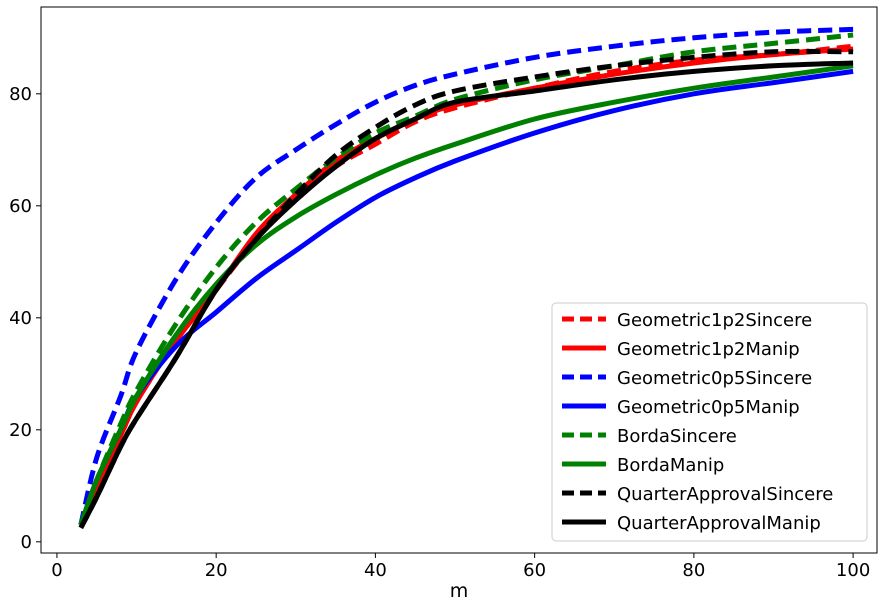 This screenshot has height=607, width=884. Describe the element at coordinates (534, 570) in the screenshot. I see `x-tick-label: 60` at that location.